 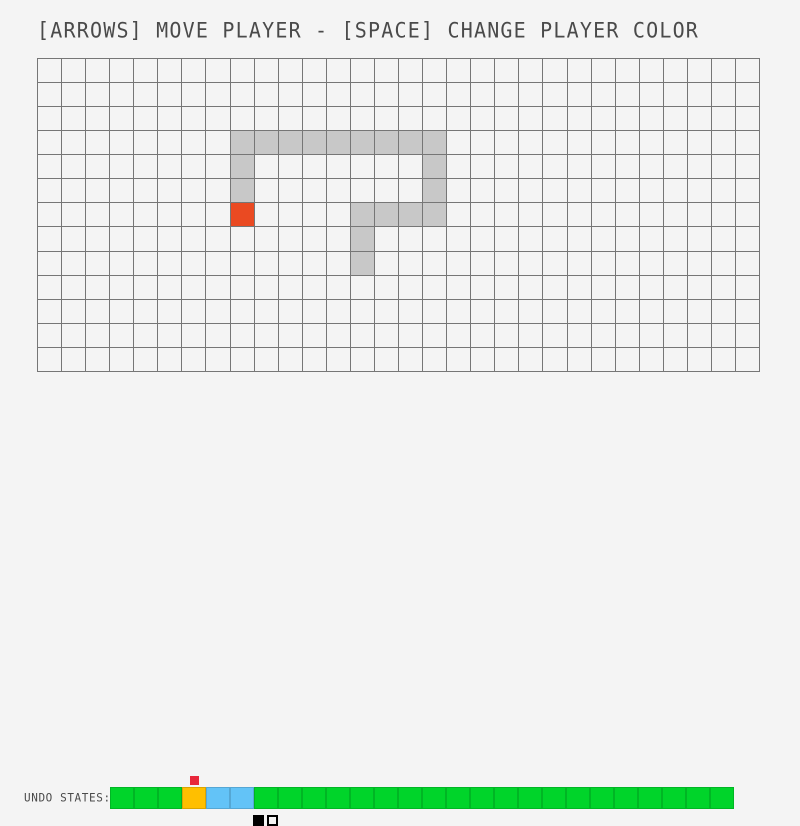 What do you see at coordinates (194, 798) in the screenshot?
I see `undo-state-cell-orange` at bounding box center [194, 798].